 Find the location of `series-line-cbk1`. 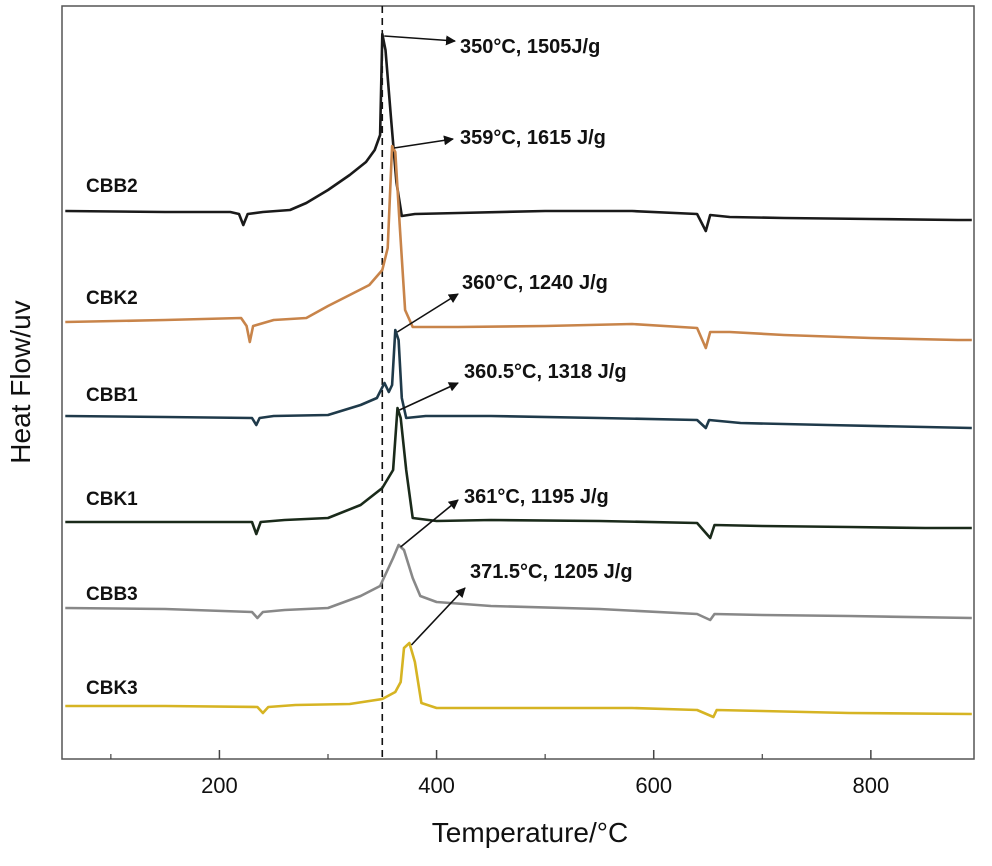

series-line-cbk1 is located at coordinates (518, 473).